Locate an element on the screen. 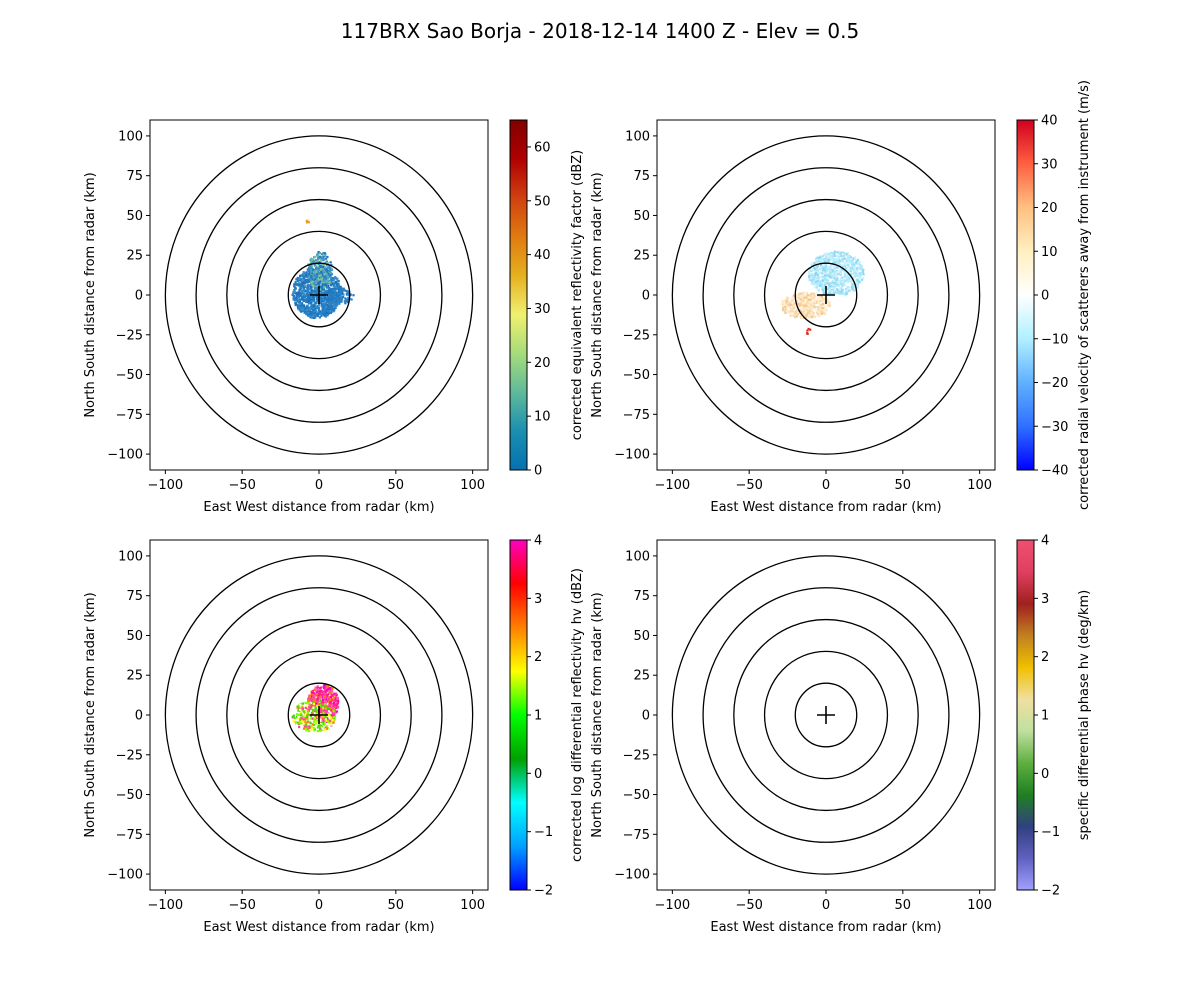  colorbar-tick-label: 30 is located at coordinates (542, 309).